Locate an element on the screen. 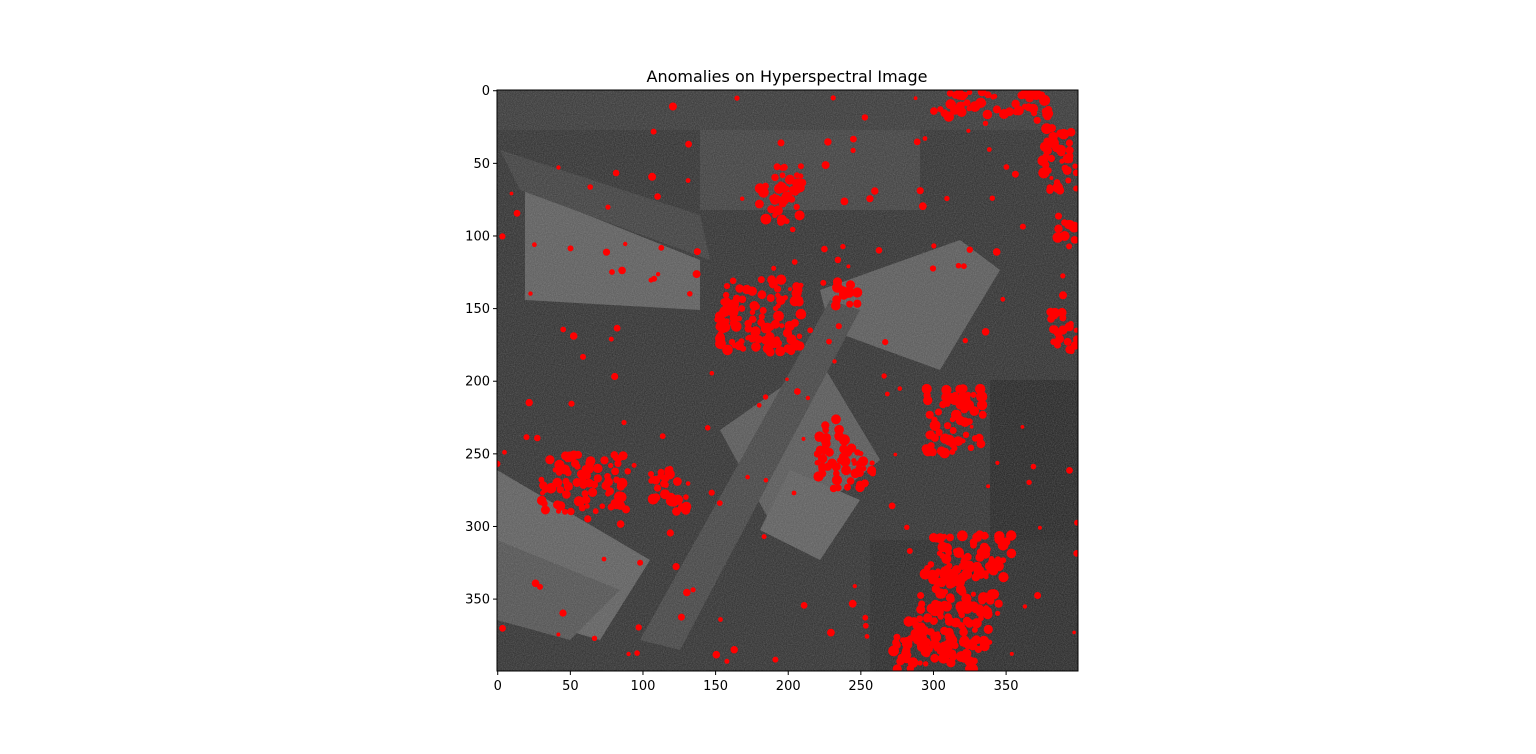 This screenshot has width=1536, height=754. anomaly-region is located at coordinates (845, 468).